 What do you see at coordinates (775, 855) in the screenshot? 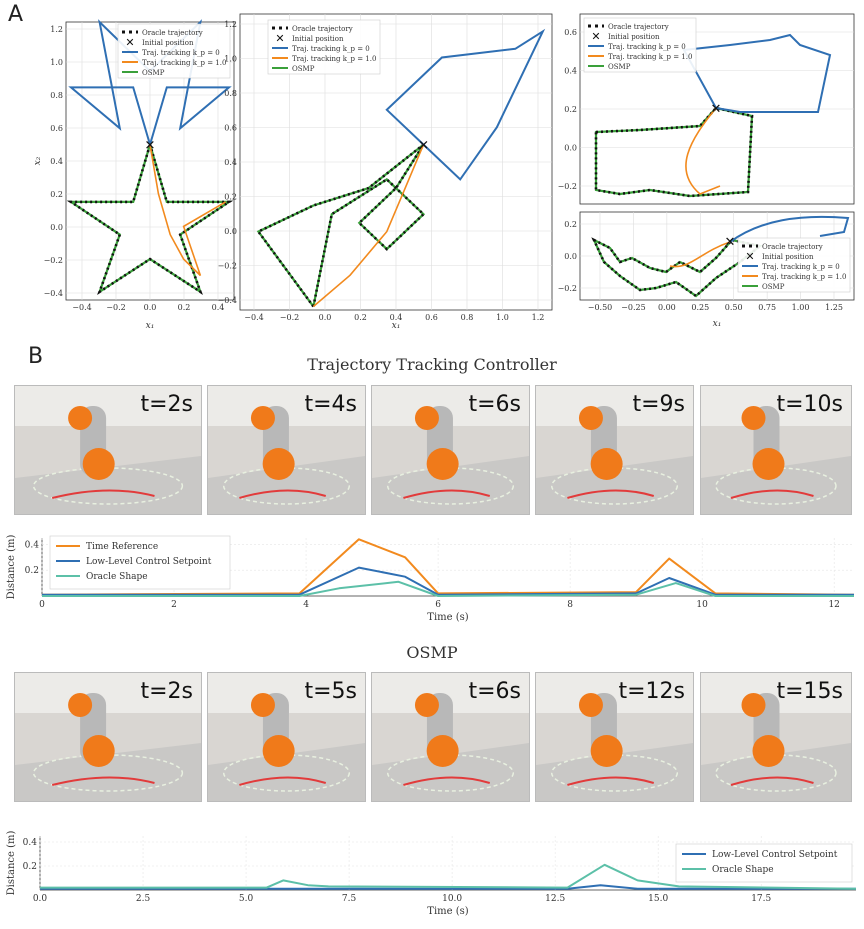
I see `legend-label: Low-Level Control Setpoint` at bounding box center [775, 855].